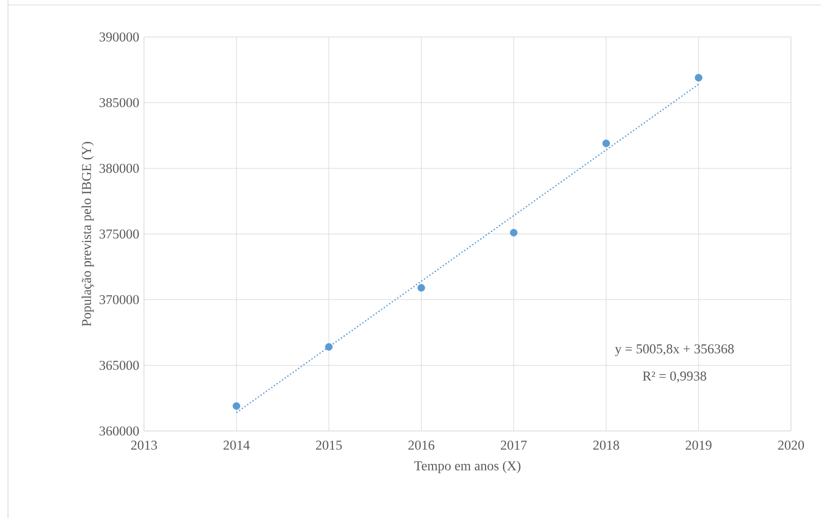 Image resolution: width=821 pixels, height=518 pixels. I want to click on y-tick-label: 380000, so click(119, 168).